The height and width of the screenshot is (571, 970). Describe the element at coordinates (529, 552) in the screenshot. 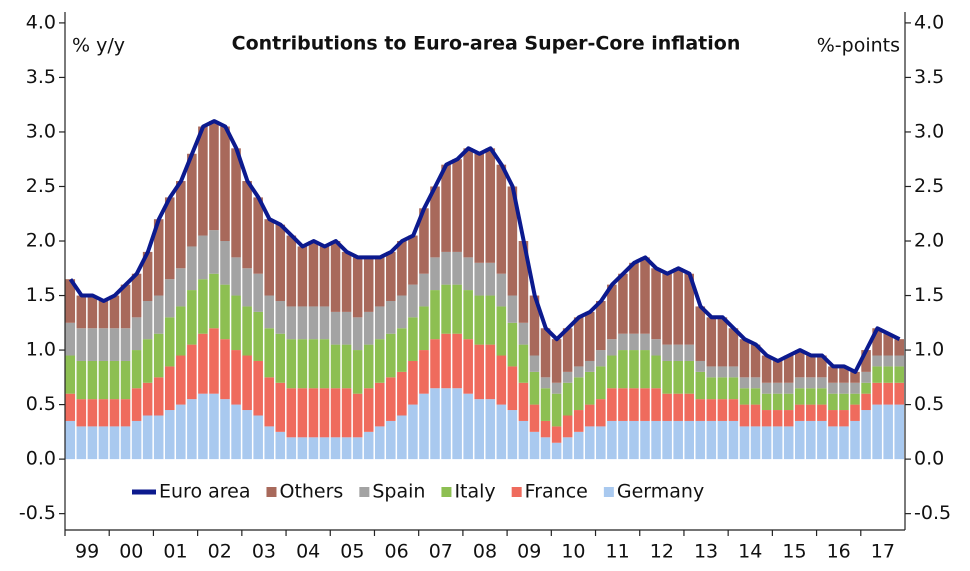

I see `x-tick-label: 09` at that location.